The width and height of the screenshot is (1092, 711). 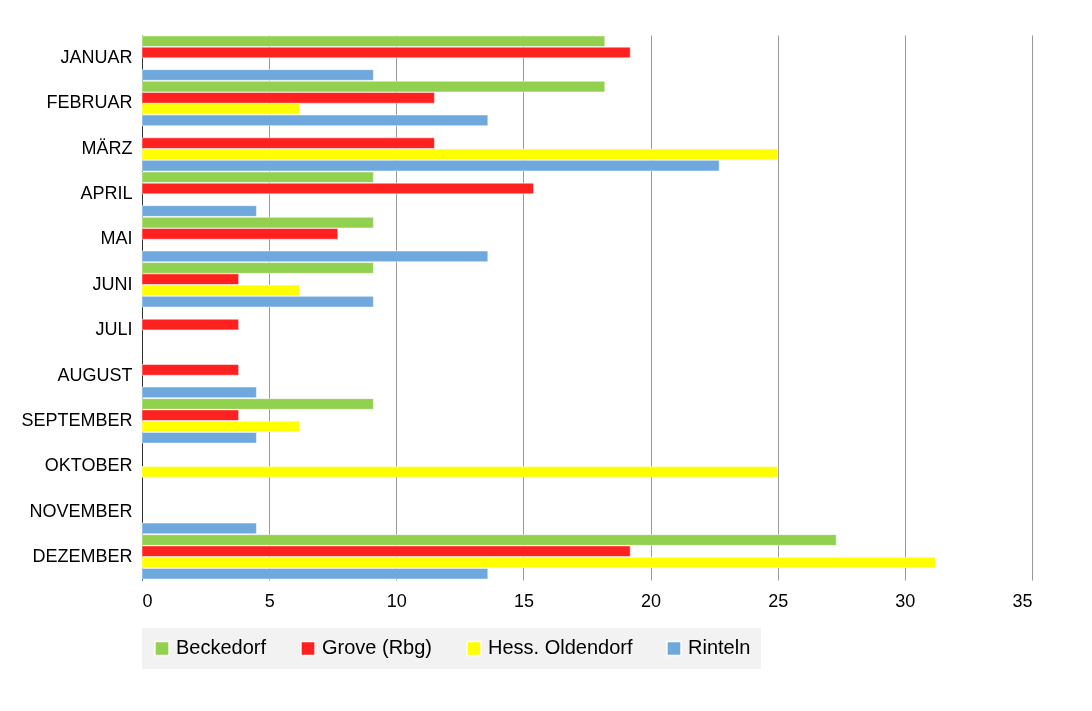 What do you see at coordinates (719, 647) in the screenshot?
I see `legend-label: Rinteln` at bounding box center [719, 647].